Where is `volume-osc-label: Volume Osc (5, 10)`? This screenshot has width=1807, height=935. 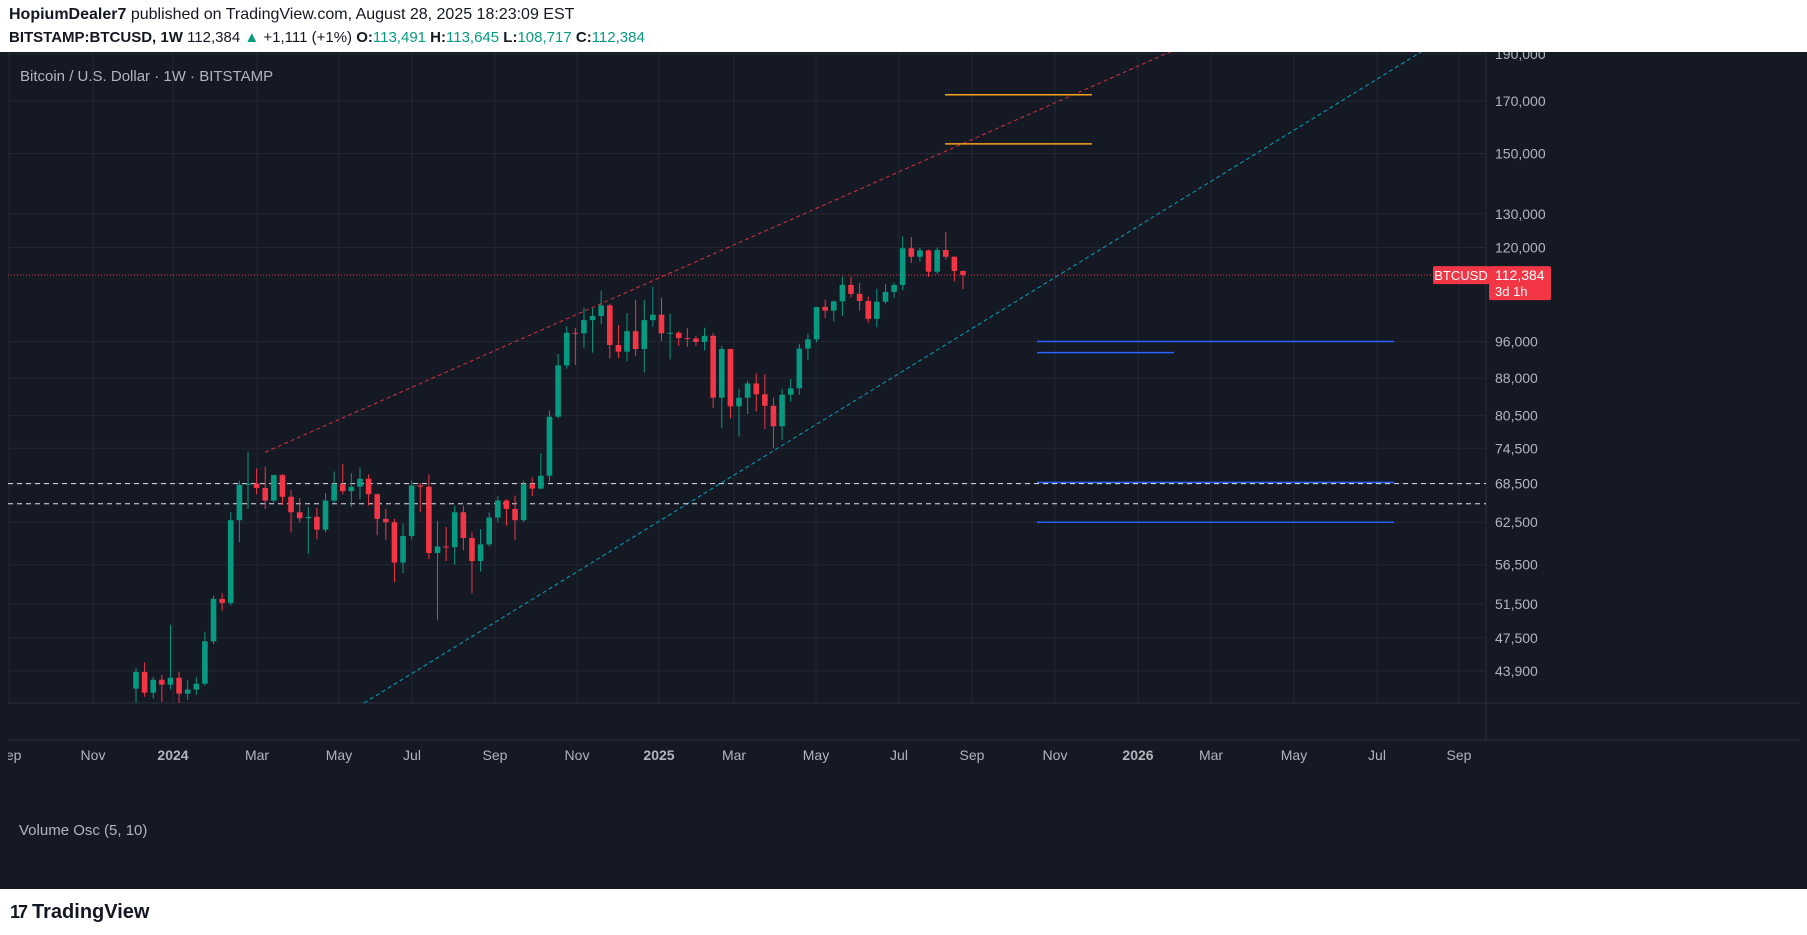
volume-osc-label: Volume Osc (5, 10) is located at coordinates (83, 830).